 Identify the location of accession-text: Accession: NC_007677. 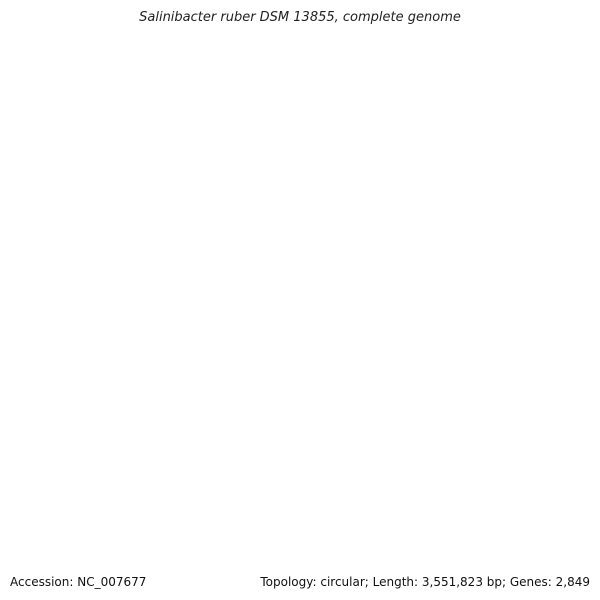
(78, 582).